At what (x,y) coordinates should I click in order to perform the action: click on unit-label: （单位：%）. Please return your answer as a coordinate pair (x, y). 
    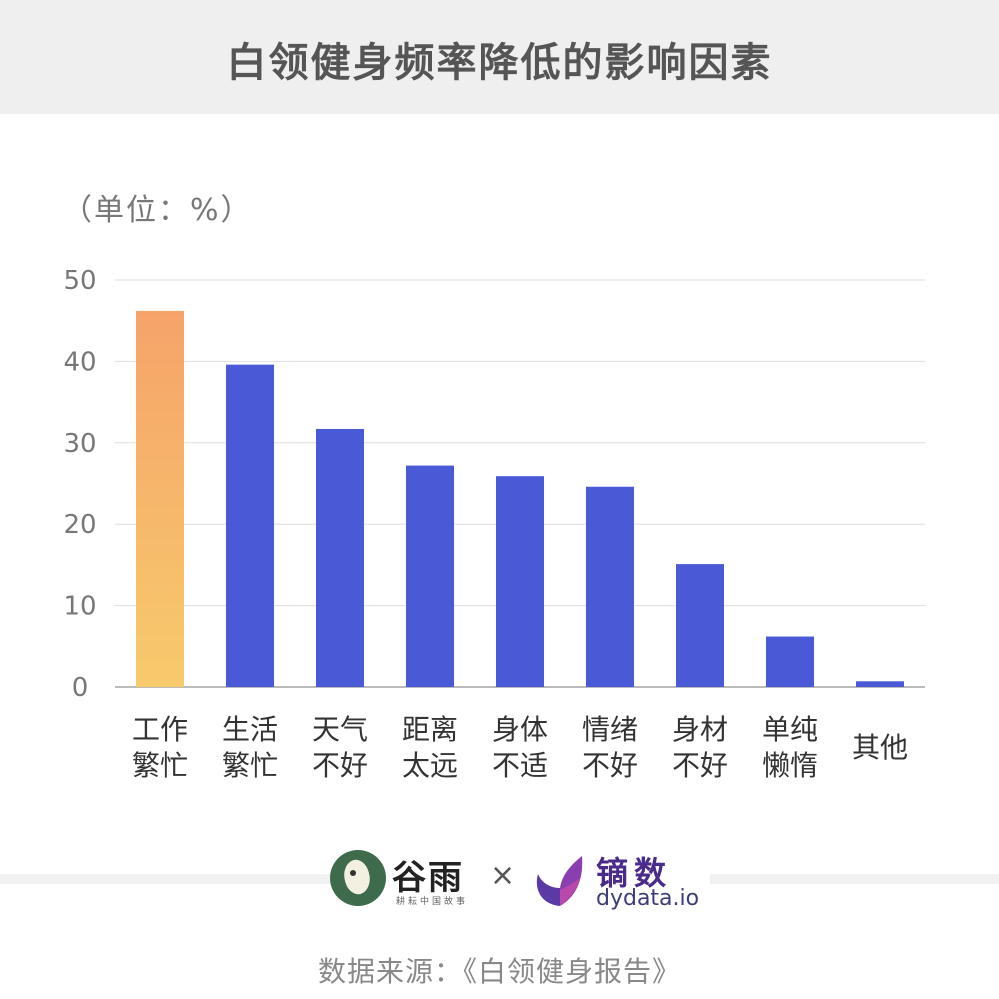
    Looking at the image, I should click on (157, 210).